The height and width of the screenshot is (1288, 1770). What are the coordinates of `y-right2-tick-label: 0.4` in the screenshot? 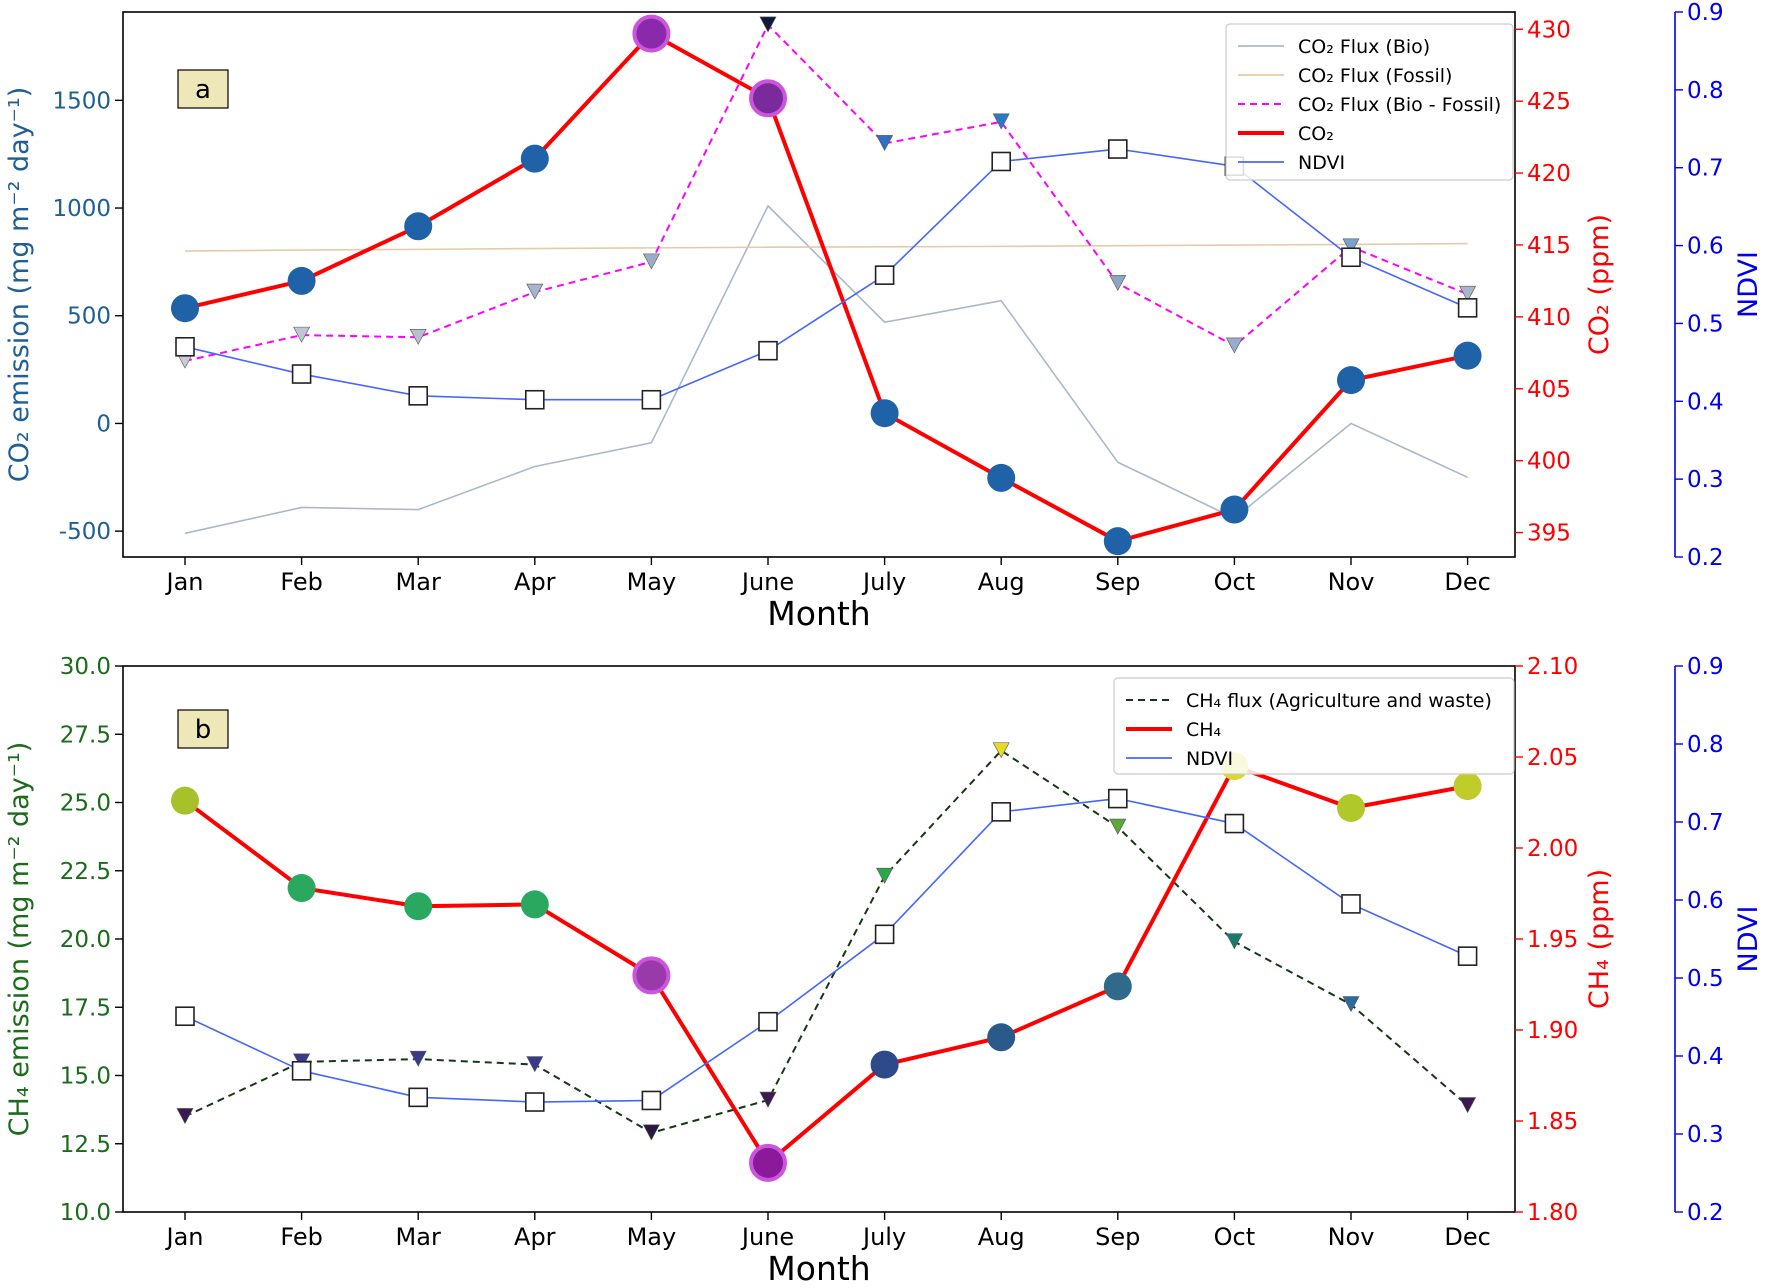 It's located at (1705, 1057).